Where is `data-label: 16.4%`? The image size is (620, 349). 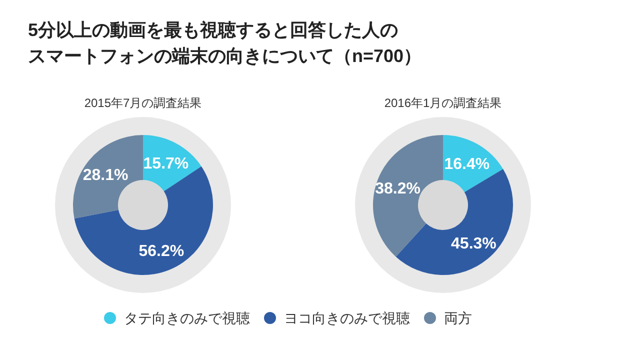
data-label: 16.4% is located at coordinates (467, 164).